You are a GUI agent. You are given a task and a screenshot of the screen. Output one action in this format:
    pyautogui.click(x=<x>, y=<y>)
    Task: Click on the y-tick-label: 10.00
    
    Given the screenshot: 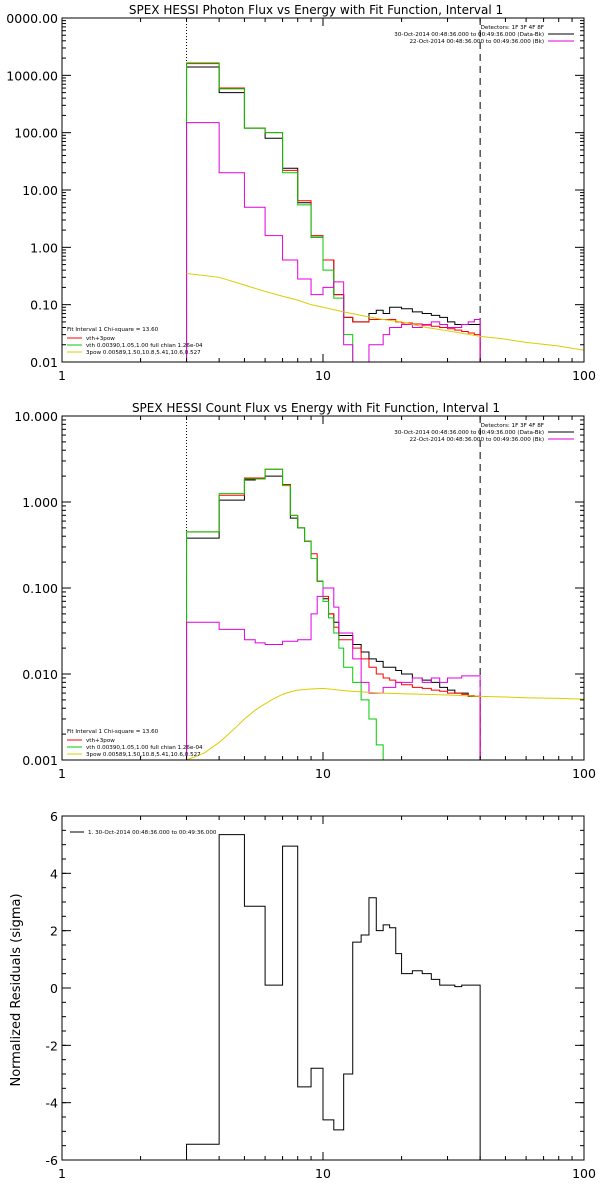 What is the action you would take?
    pyautogui.click(x=40, y=190)
    